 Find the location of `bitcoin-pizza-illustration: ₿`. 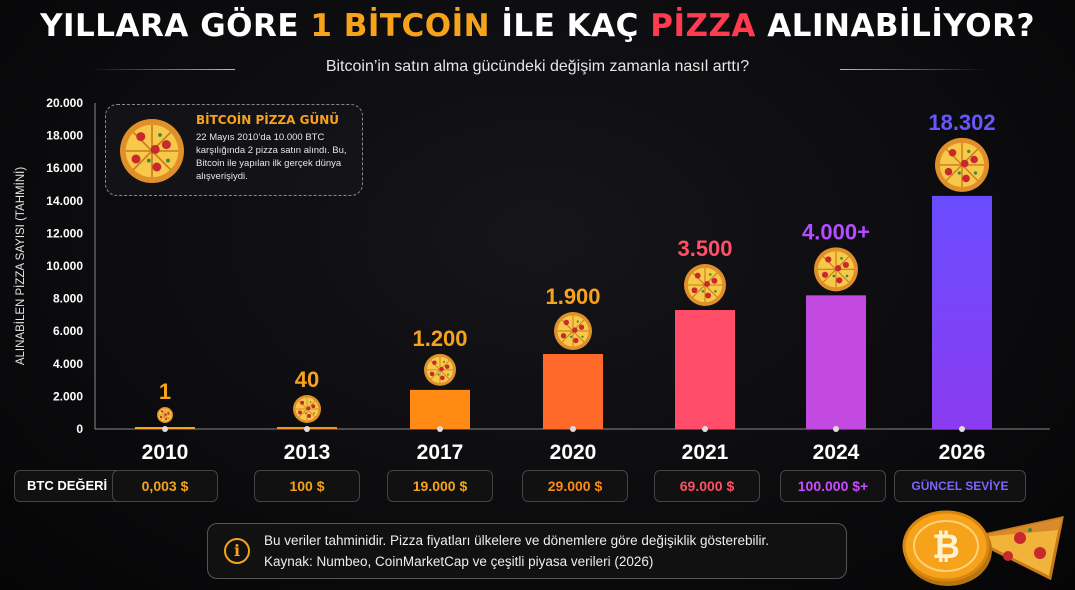

bitcoin-pizza-illustration: ₿ is located at coordinates (983, 548).